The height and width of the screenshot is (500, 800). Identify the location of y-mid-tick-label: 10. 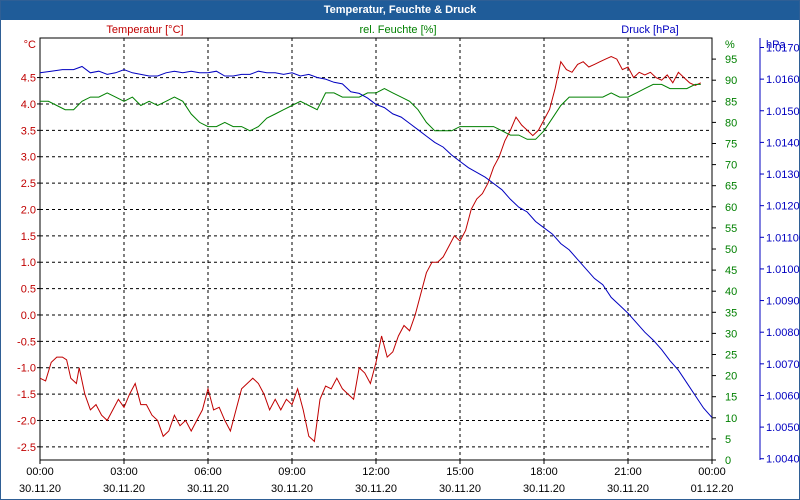
(731, 419).